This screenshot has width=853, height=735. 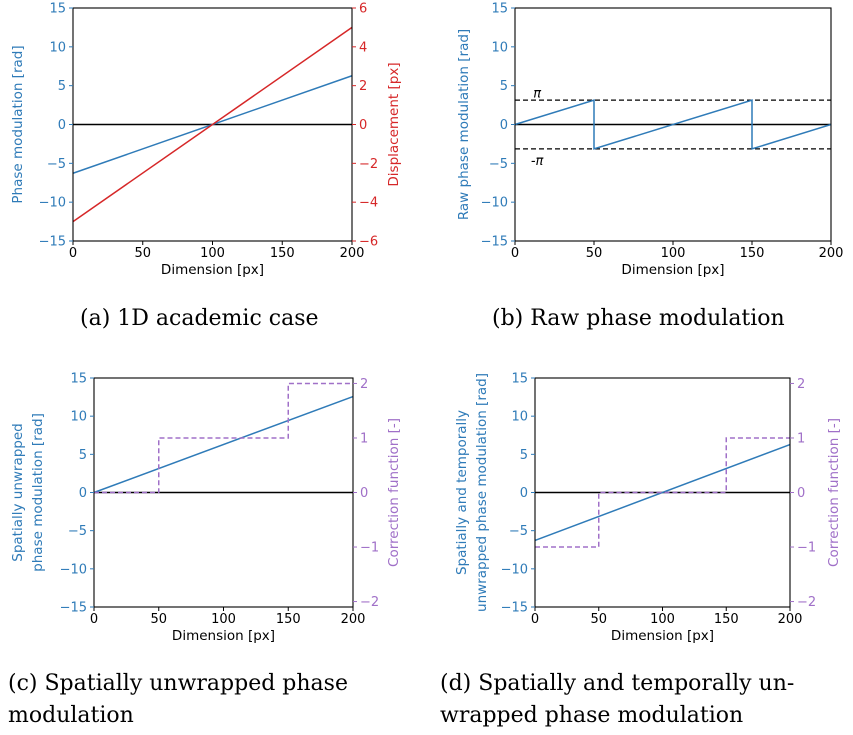 What do you see at coordinates (71, 715) in the screenshot?
I see `panel-caption-line: modulation` at bounding box center [71, 715].